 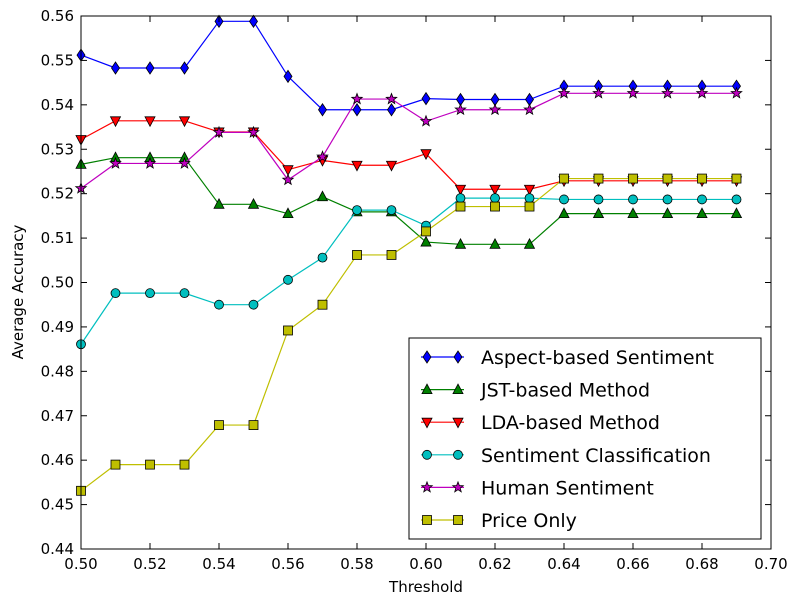 I want to click on legend-entry: Aspect-based Sentiment, so click(x=567, y=358).